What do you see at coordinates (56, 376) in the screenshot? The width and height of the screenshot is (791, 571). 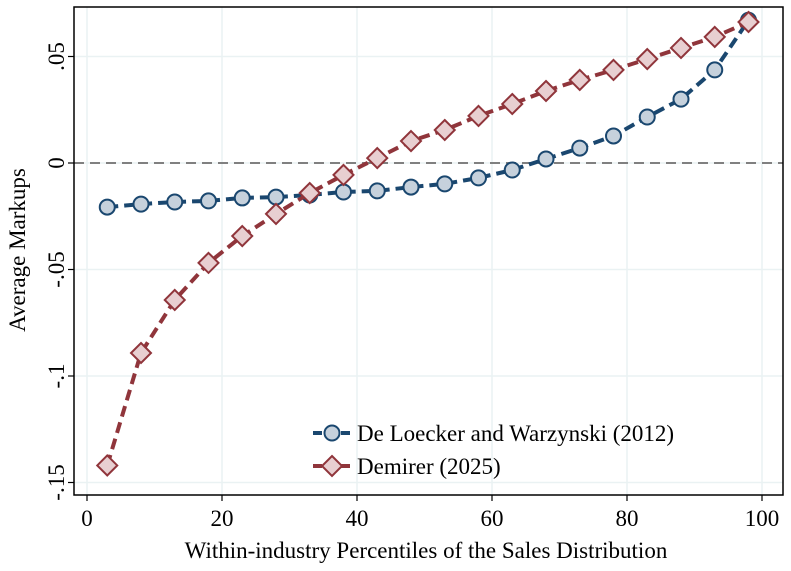 I see `y-tick-label: -.1` at bounding box center [56, 376].